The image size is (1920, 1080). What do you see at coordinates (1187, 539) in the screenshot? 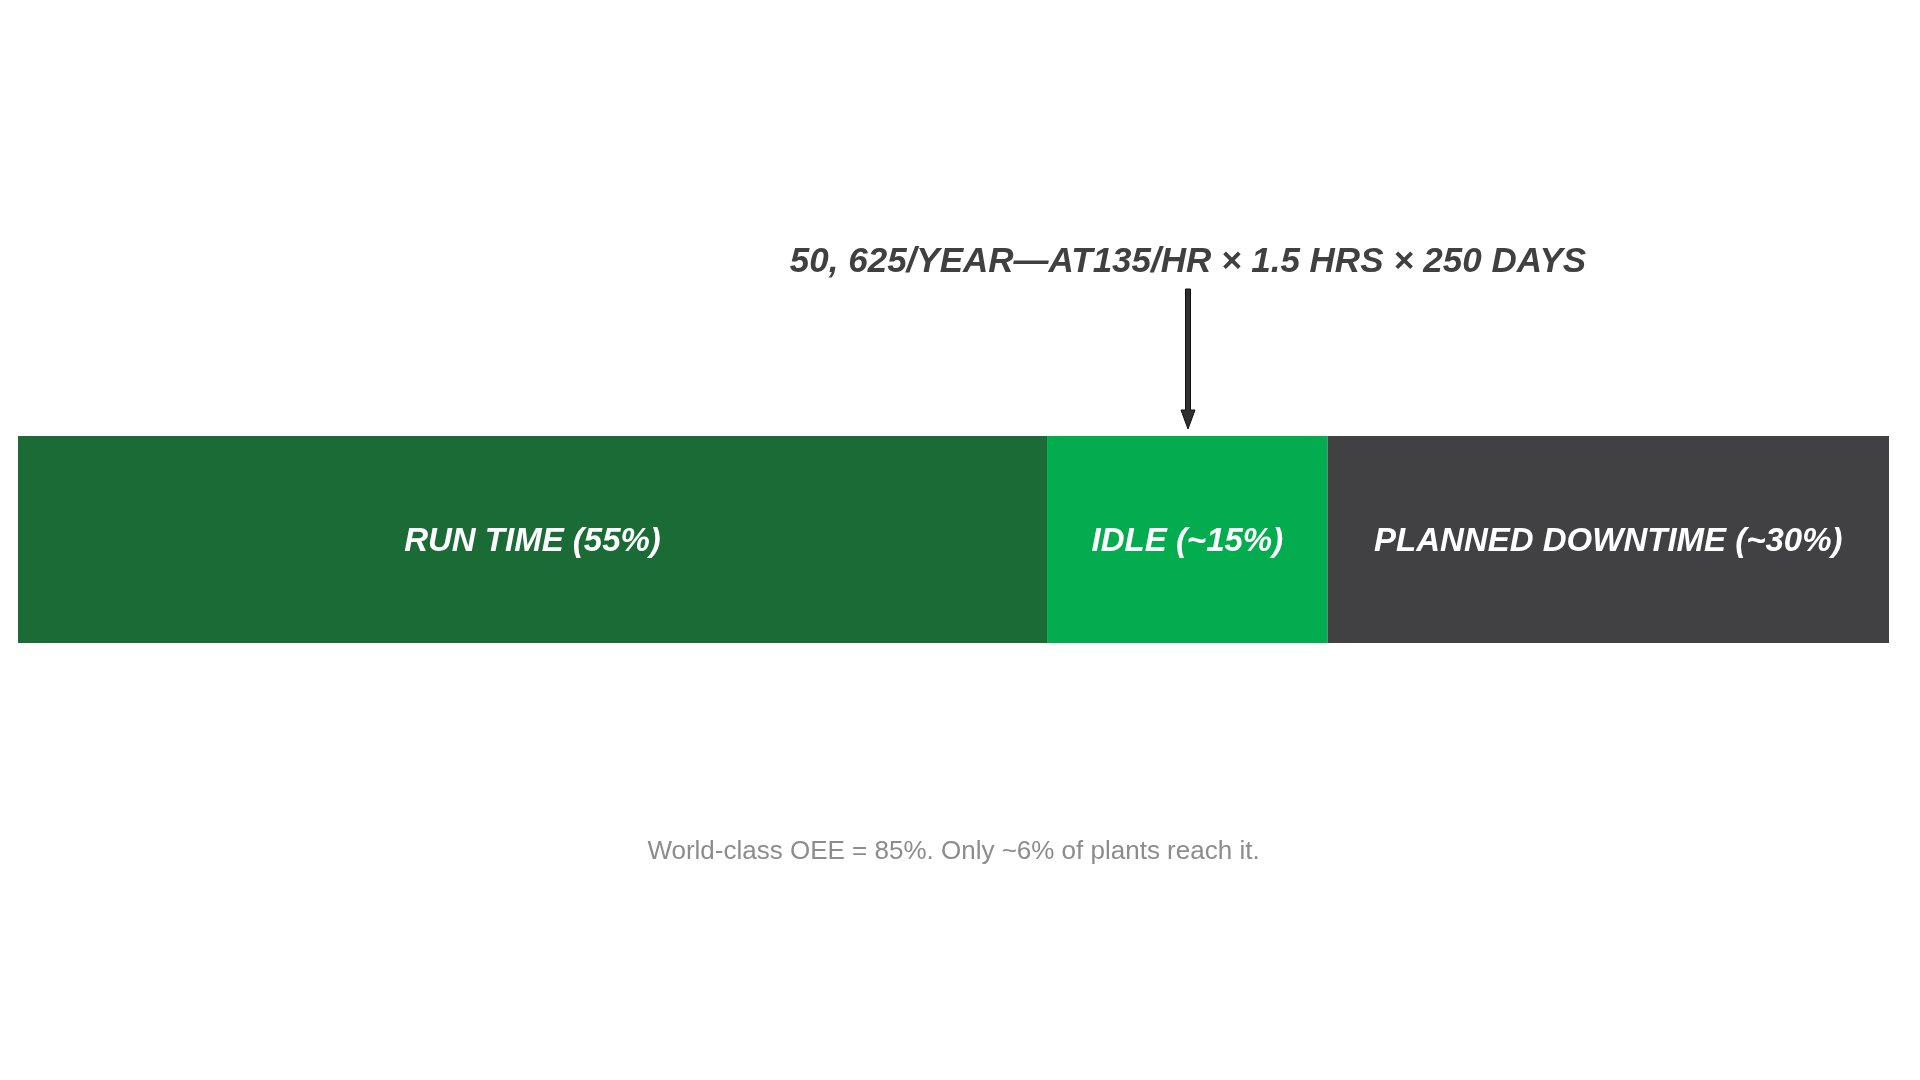
I see `series-label: IDLE (~15%)` at bounding box center [1187, 539].